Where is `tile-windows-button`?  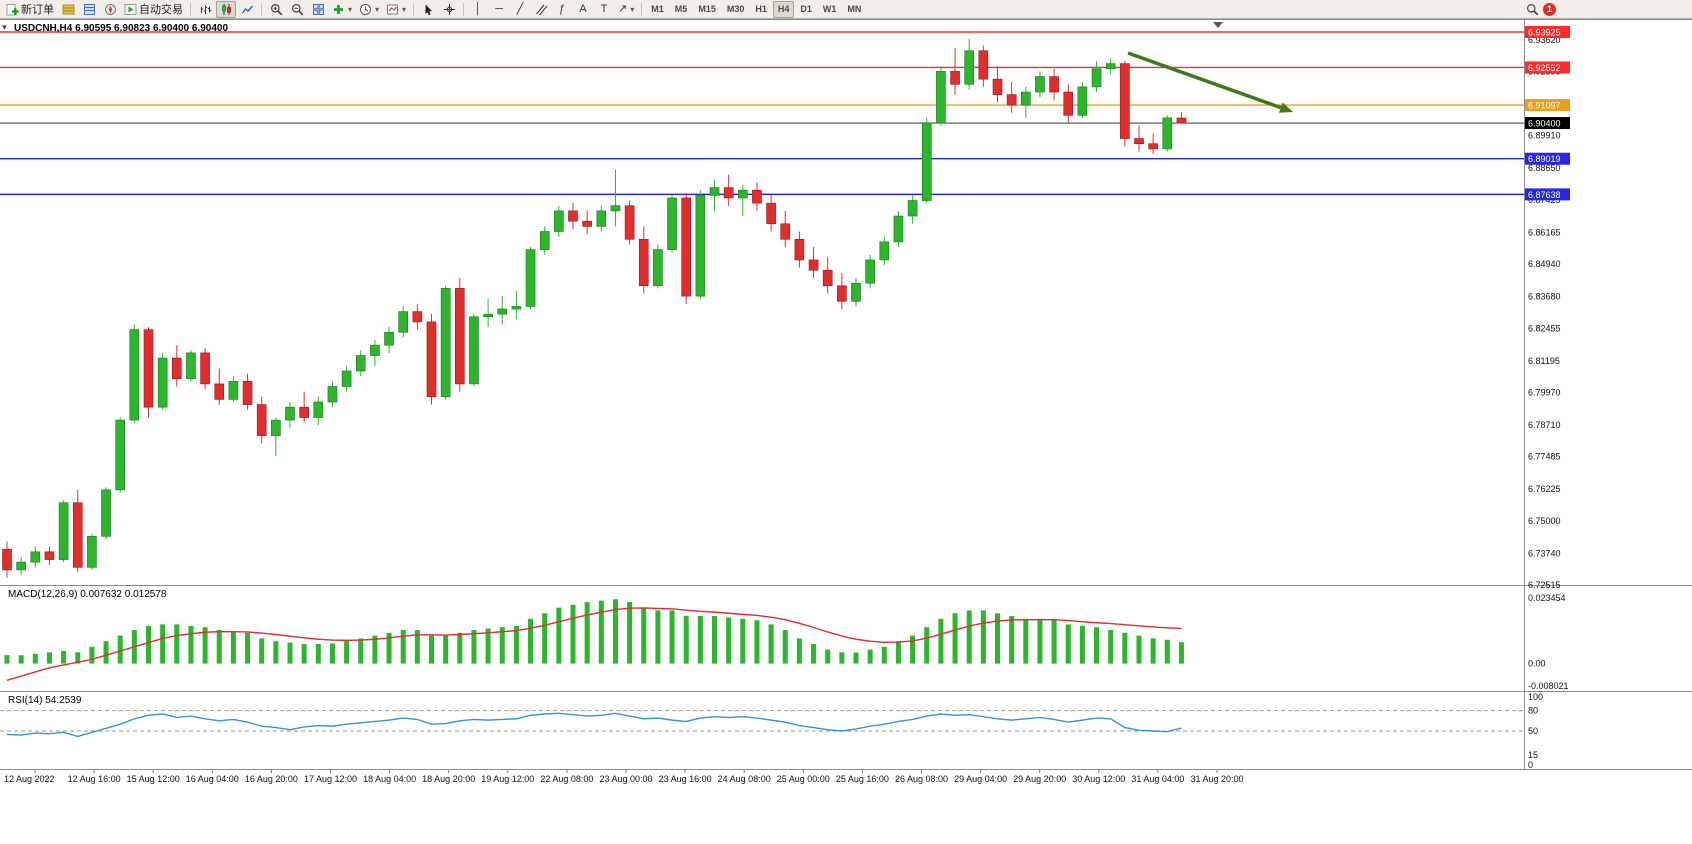
tile-windows-button is located at coordinates (318, 9).